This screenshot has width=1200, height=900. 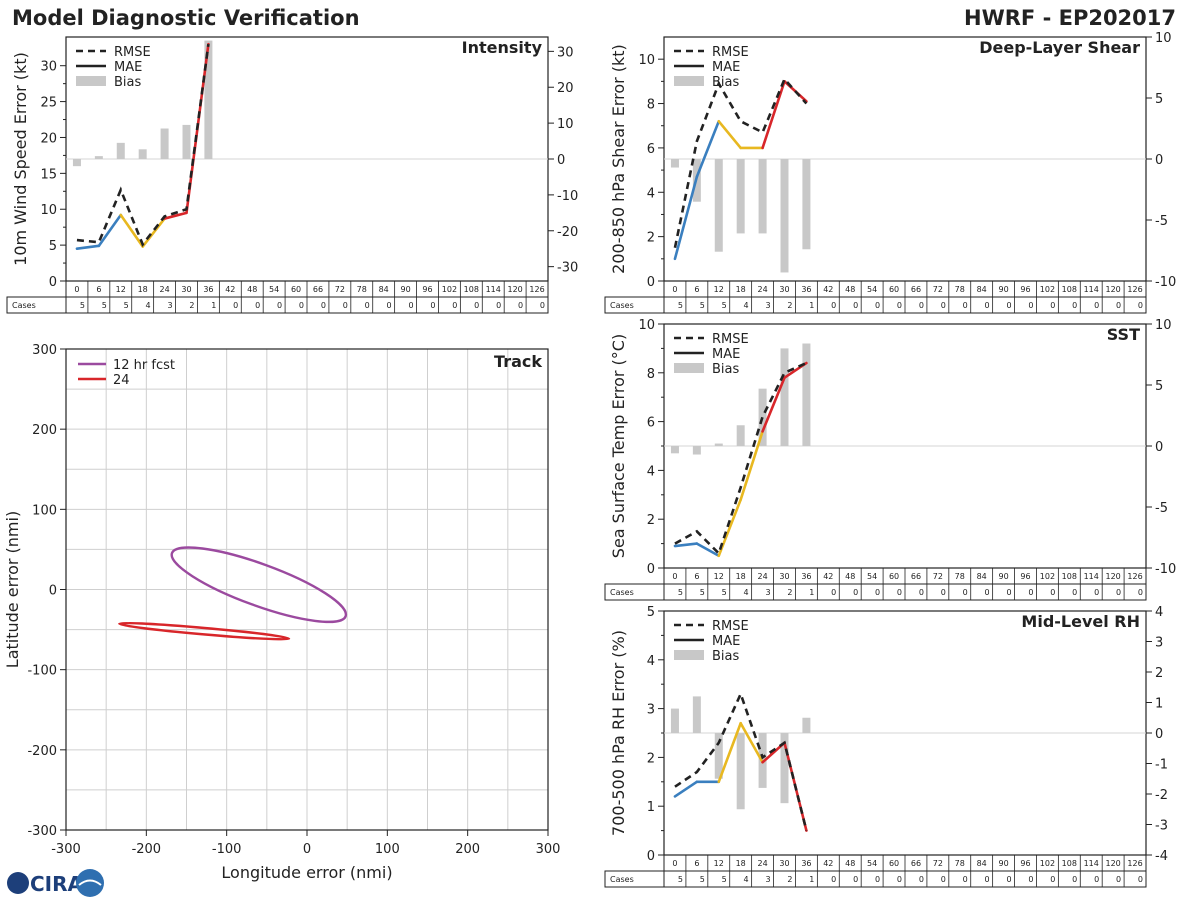 What do you see at coordinates (48, 67) in the screenshot?
I see `y-tick-label: 30` at bounding box center [48, 67].